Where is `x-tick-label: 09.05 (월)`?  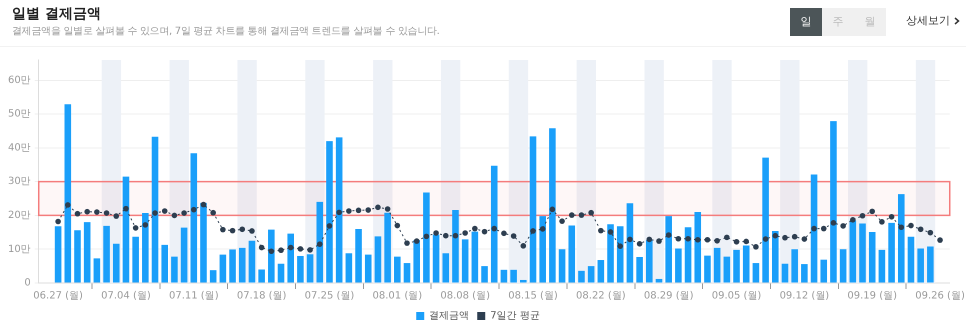 x-tick-label: 09.05 (월) is located at coordinates (737, 296).